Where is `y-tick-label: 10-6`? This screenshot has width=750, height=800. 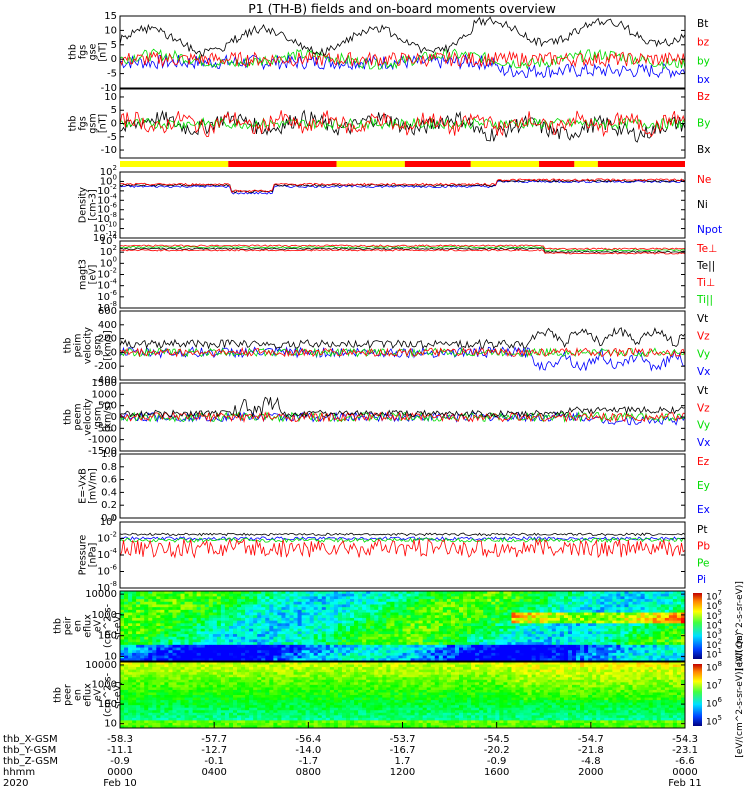
y-tick-label: 10-6 is located at coordinates (107, 571).